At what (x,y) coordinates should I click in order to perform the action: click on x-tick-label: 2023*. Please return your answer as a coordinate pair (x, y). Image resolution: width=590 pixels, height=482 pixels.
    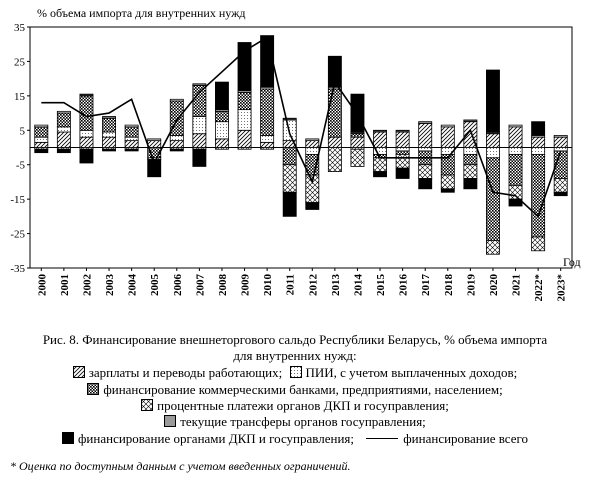
    Looking at the image, I should click on (562, 288).